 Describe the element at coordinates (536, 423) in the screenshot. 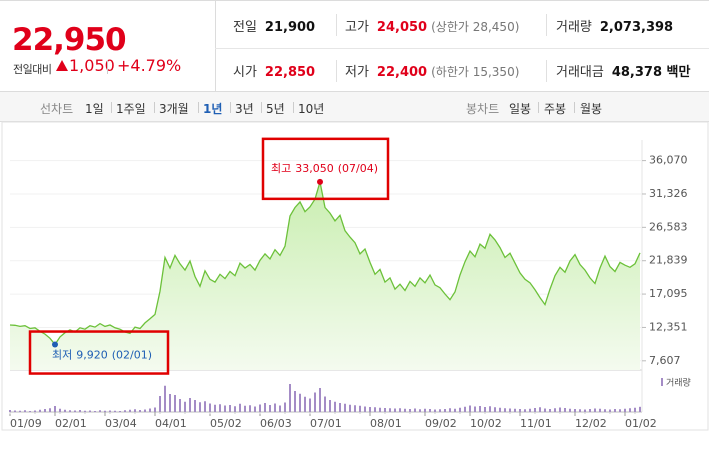

I see `x-tick-label: 11/01` at that location.